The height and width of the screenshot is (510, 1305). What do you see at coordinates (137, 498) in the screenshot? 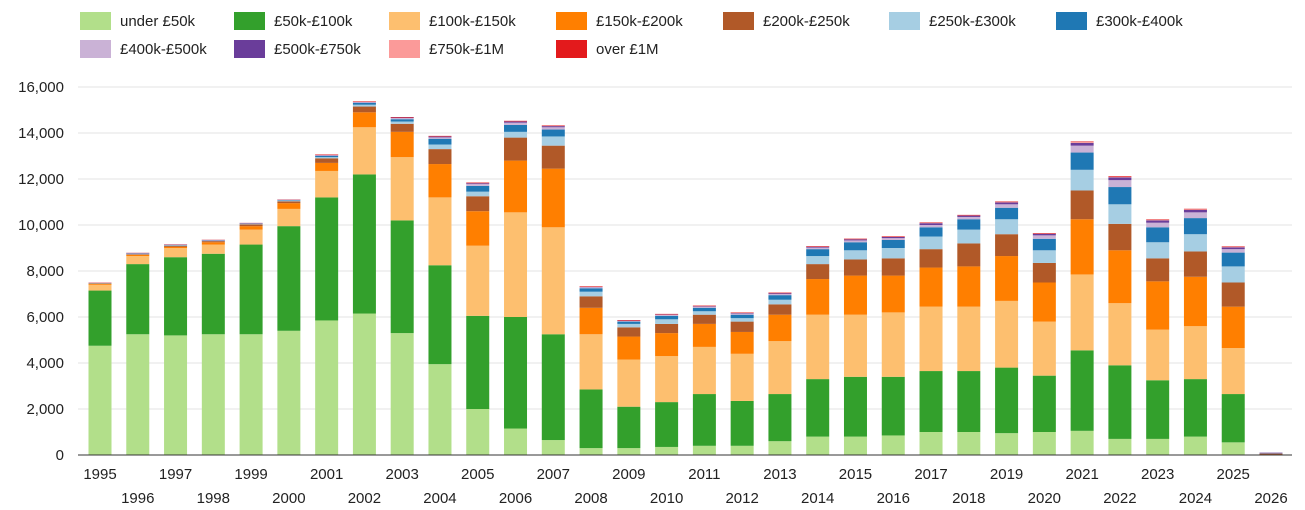
I see `x-tick-label: 1996` at bounding box center [137, 498].